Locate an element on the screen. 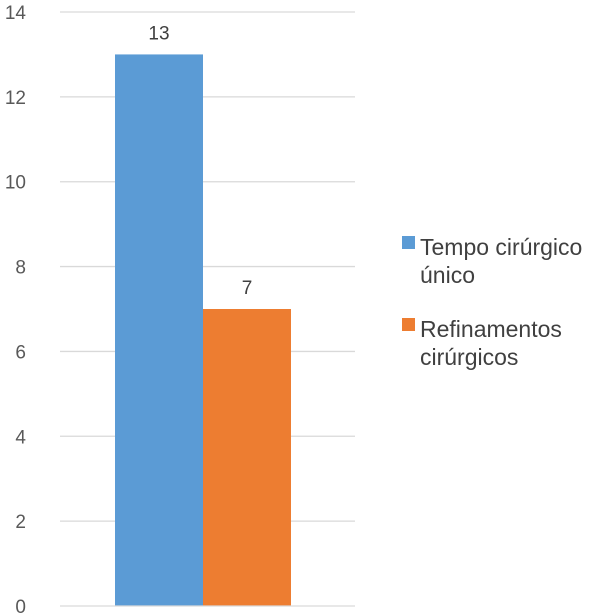 The width and height of the screenshot is (600, 615). y-axis-tick-labels: 0 2 4 6 8 10 12 14 is located at coordinates (16, 309).